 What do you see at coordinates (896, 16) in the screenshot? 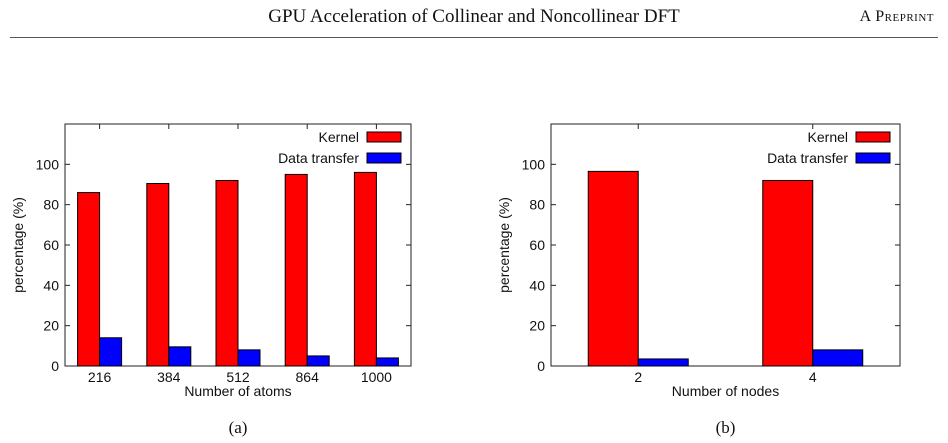
I see `page-header-tag: A Preprint` at bounding box center [896, 16].